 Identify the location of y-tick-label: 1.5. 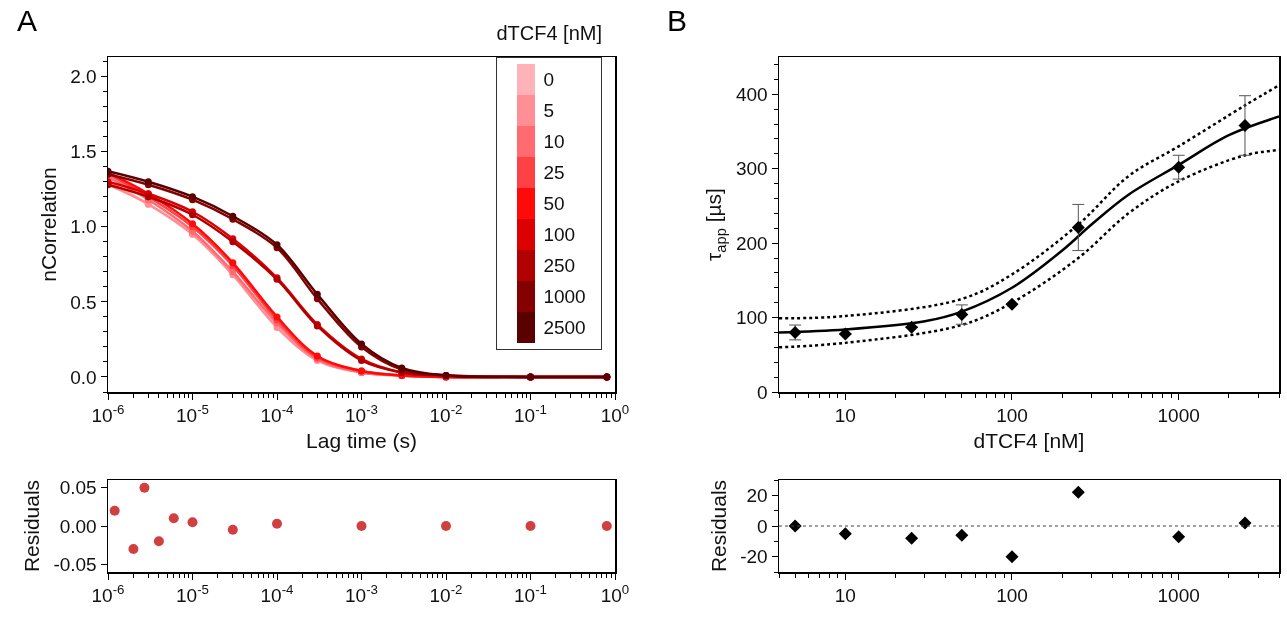
(83, 152).